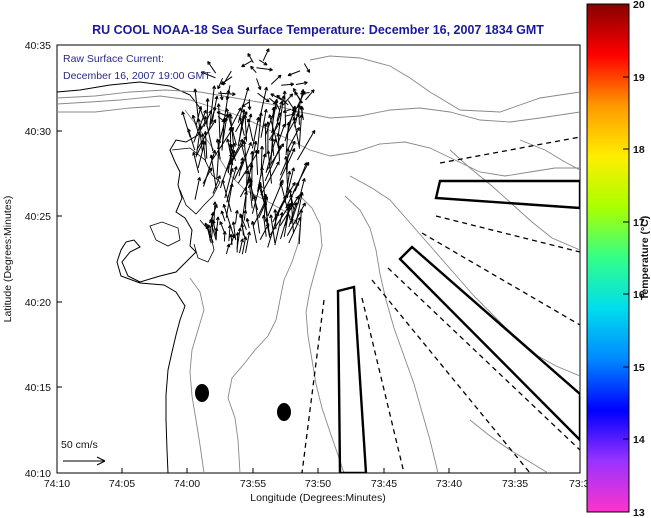 The image size is (651, 518). Describe the element at coordinates (38, 132) in the screenshot. I see `y-tick-label: 40:30` at that location.